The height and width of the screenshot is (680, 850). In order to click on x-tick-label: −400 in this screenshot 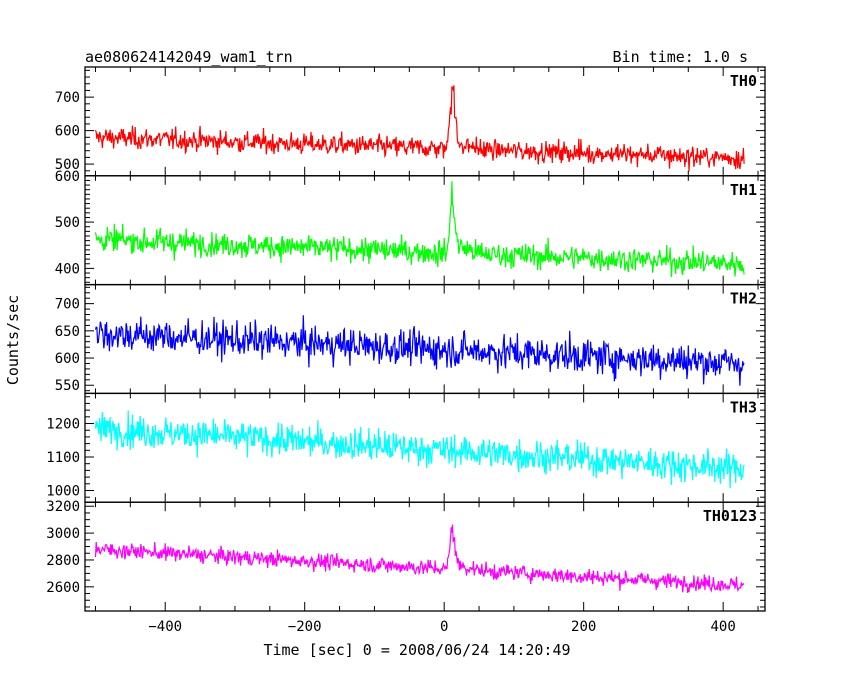, I will do `click(165, 627)`.